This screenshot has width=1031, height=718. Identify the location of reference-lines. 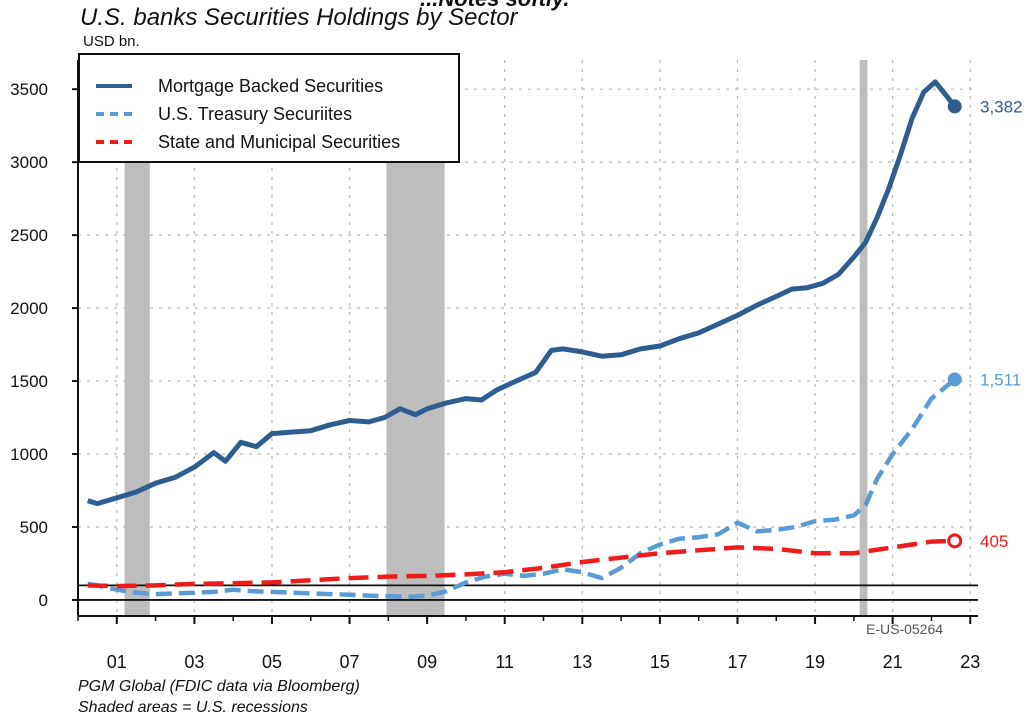
(528, 592).